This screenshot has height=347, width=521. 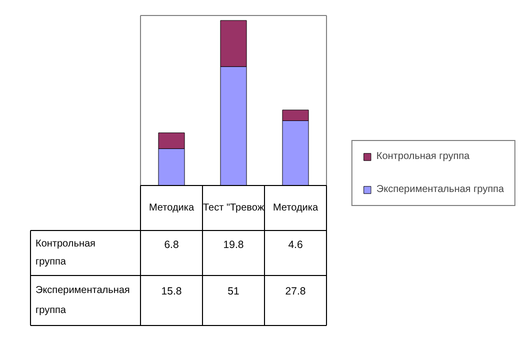 What do you see at coordinates (171, 245) in the screenshot?
I see `data-label: 6.8` at bounding box center [171, 245].